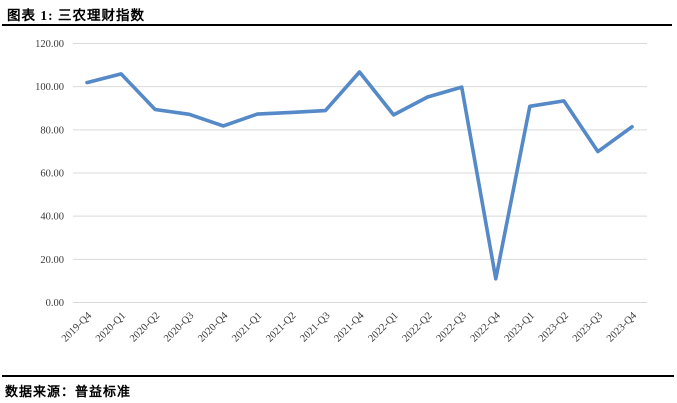 The width and height of the screenshot is (677, 403). Describe the element at coordinates (52, 260) in the screenshot. I see `y-axis-tick-label: 20.00` at that location.